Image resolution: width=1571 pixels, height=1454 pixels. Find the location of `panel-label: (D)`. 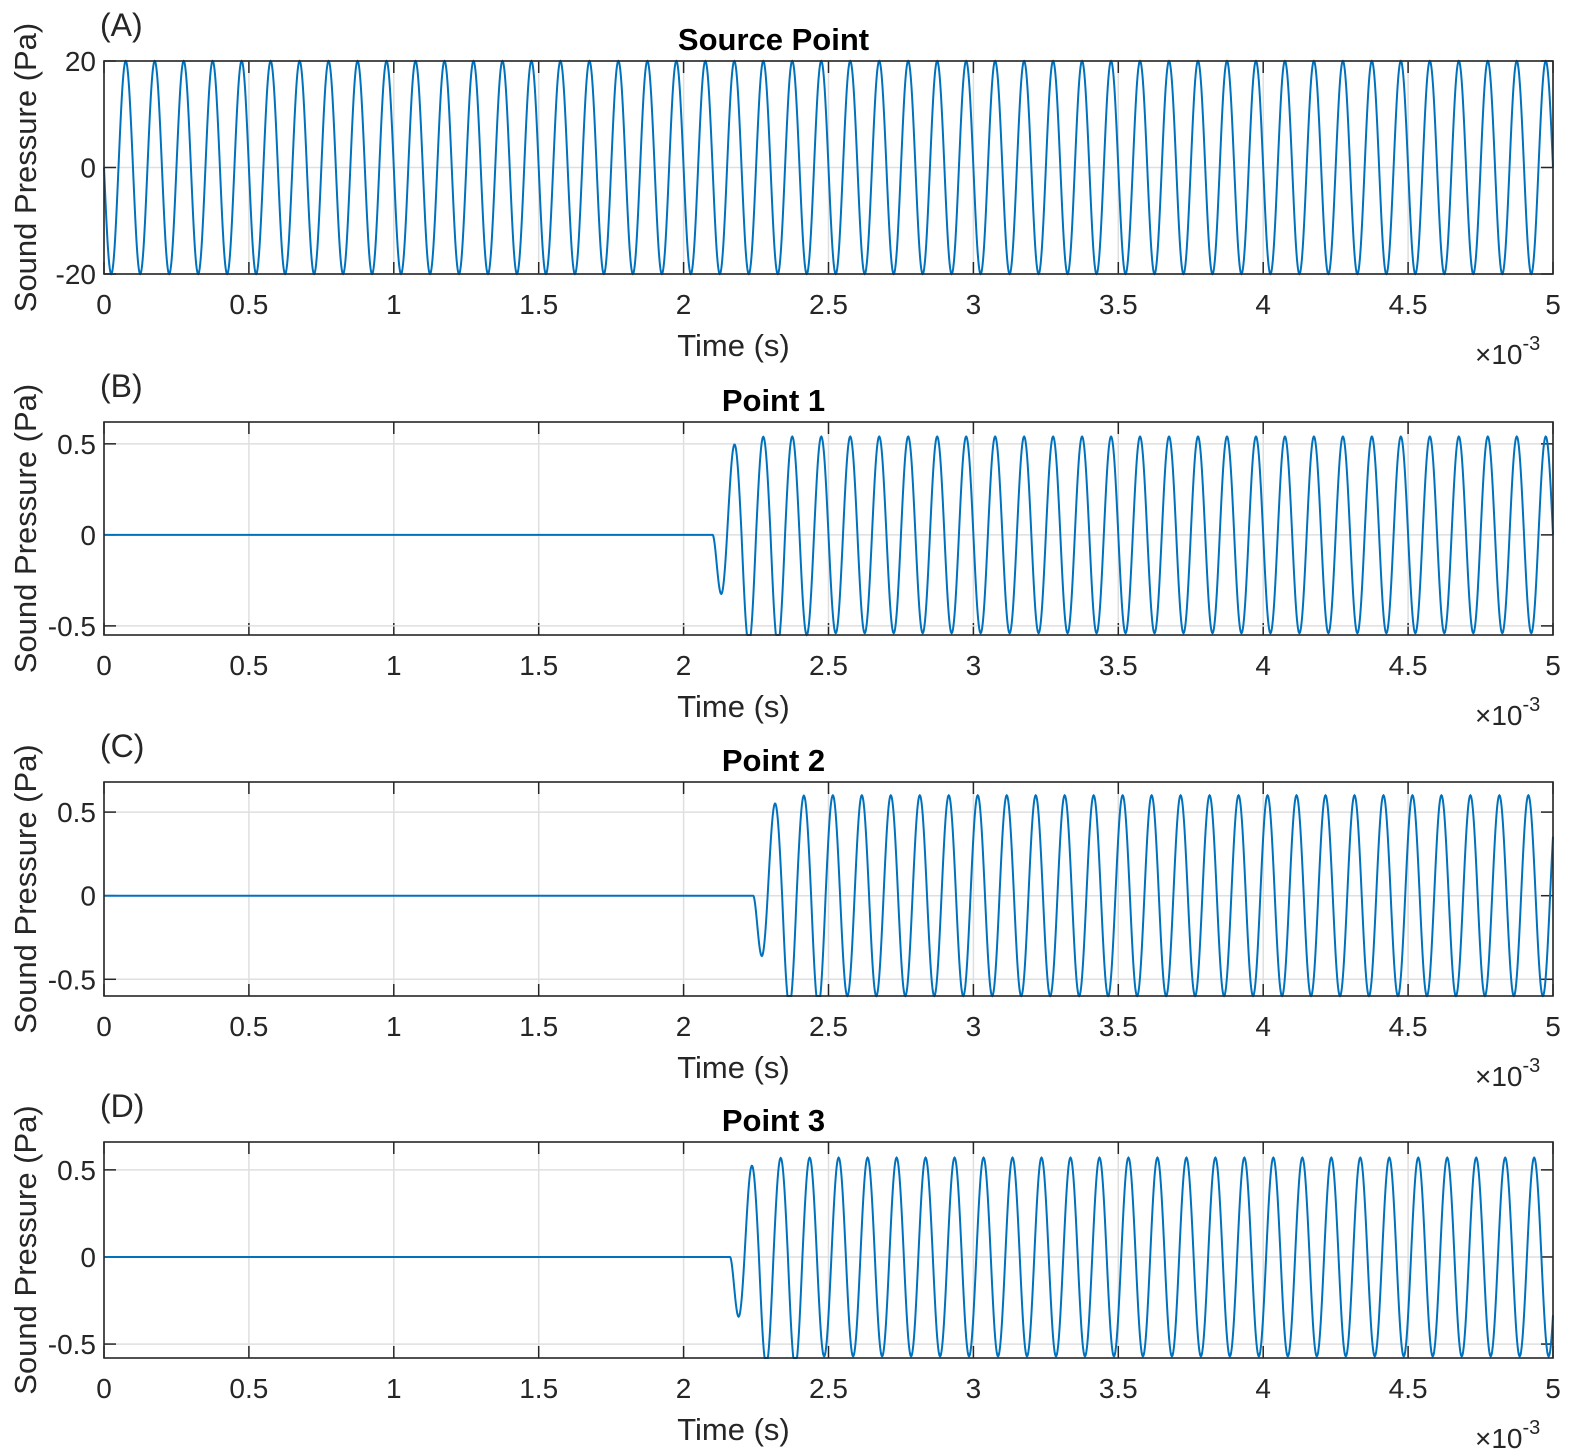

panel-label: (D) is located at coordinates (122, 1106).